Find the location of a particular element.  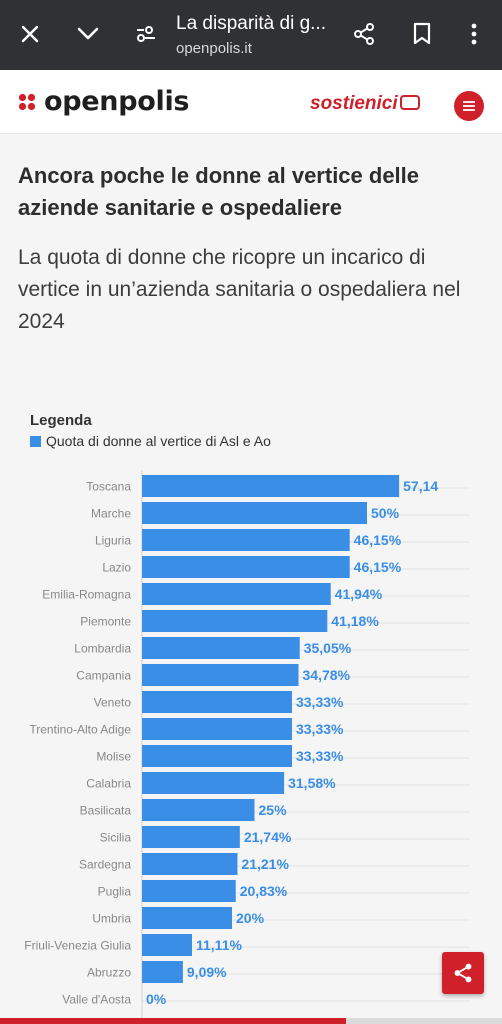

category-label: Emilia-Romagna is located at coordinates (86, 595).